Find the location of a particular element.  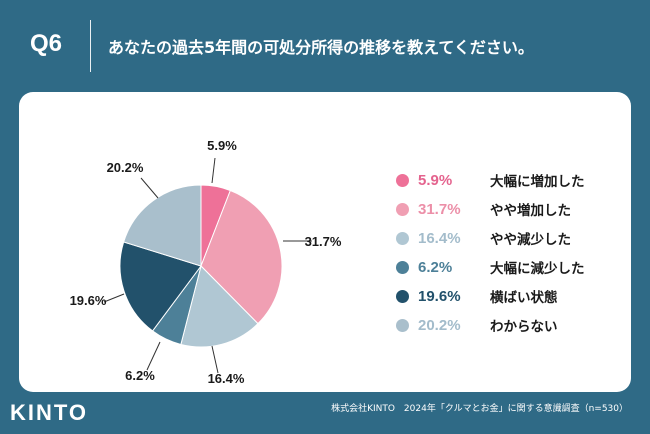

slice-data-label: 19.6% is located at coordinates (88, 300).